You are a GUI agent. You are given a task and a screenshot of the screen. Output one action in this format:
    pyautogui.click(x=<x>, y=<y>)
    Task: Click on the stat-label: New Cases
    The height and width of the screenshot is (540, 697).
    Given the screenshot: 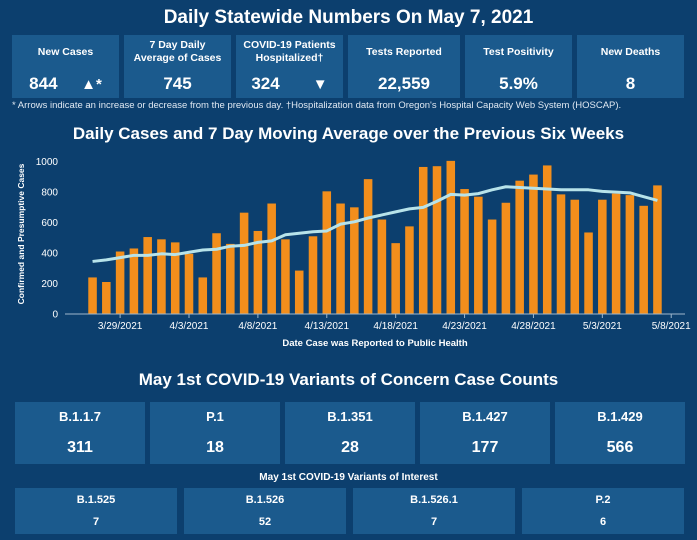 What is the action you would take?
    pyautogui.click(x=65, y=51)
    